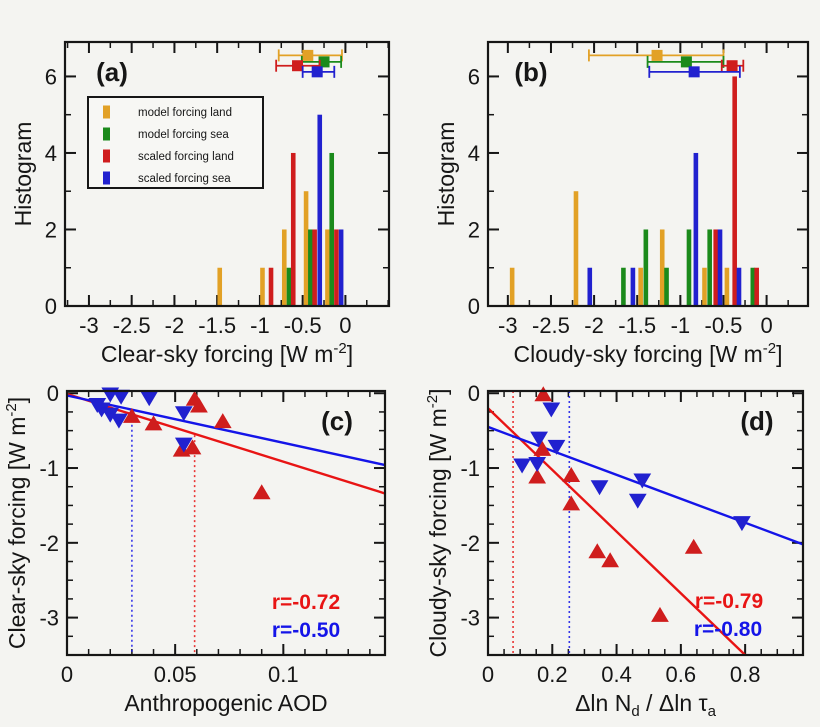  I want to click on legend-label: scaled forcing land, so click(186, 157).